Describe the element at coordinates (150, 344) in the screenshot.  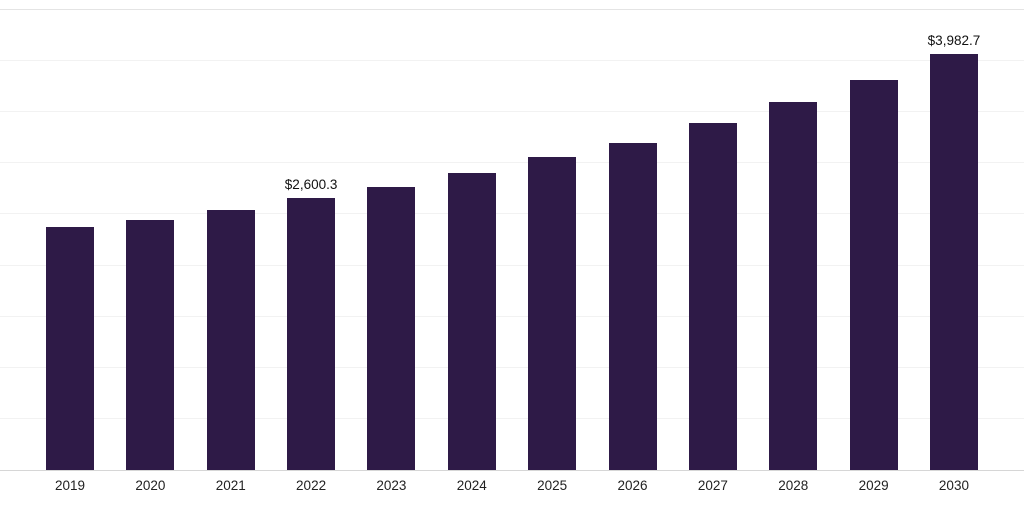
I see `bar-2020` at that location.